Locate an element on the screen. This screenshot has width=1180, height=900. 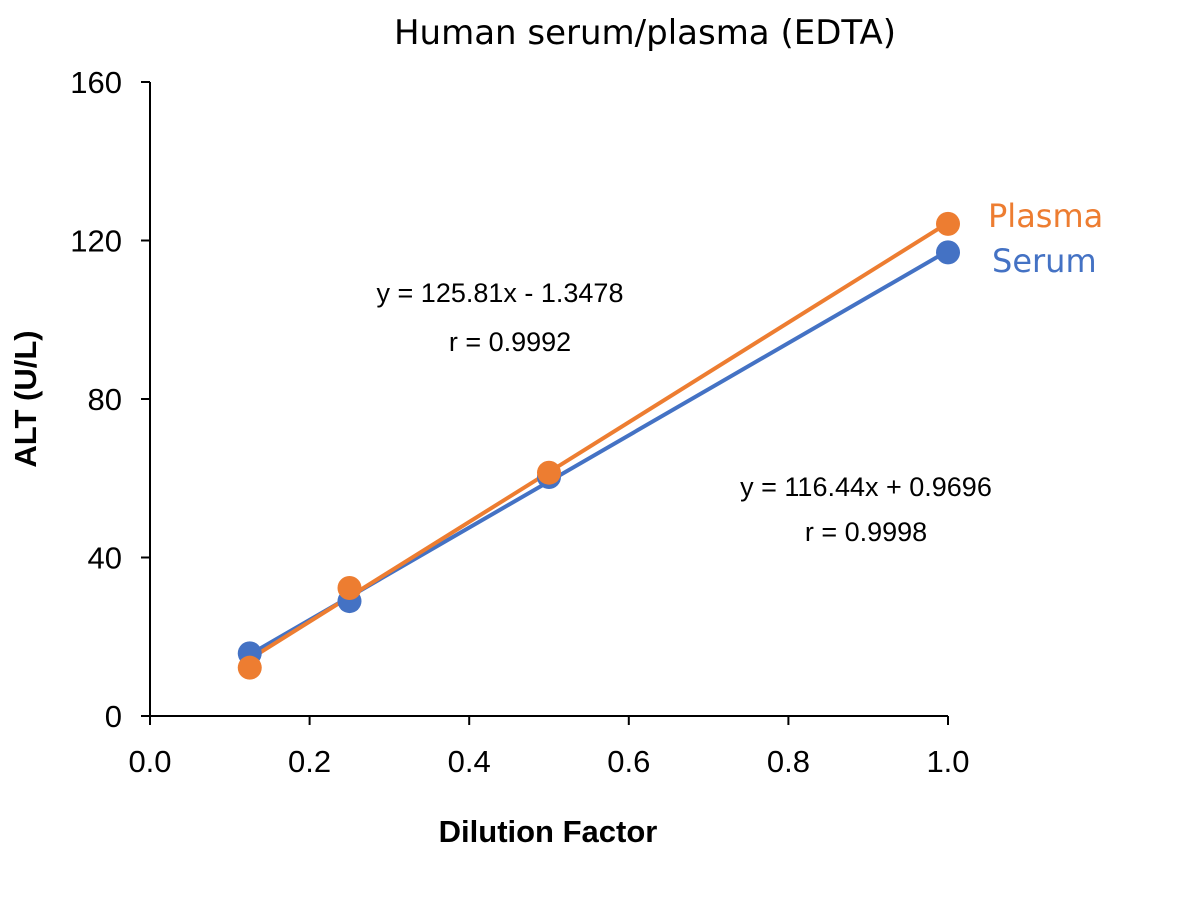
x-tick-label: 1.0 is located at coordinates (947, 761).